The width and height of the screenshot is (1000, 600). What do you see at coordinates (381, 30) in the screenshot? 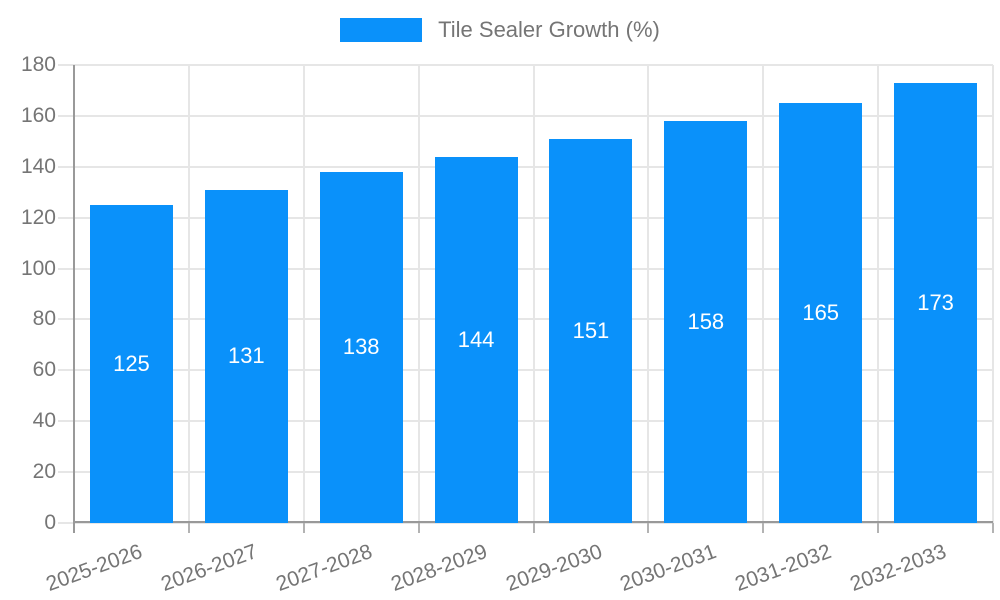
I see `legend-swatch-icon` at bounding box center [381, 30].